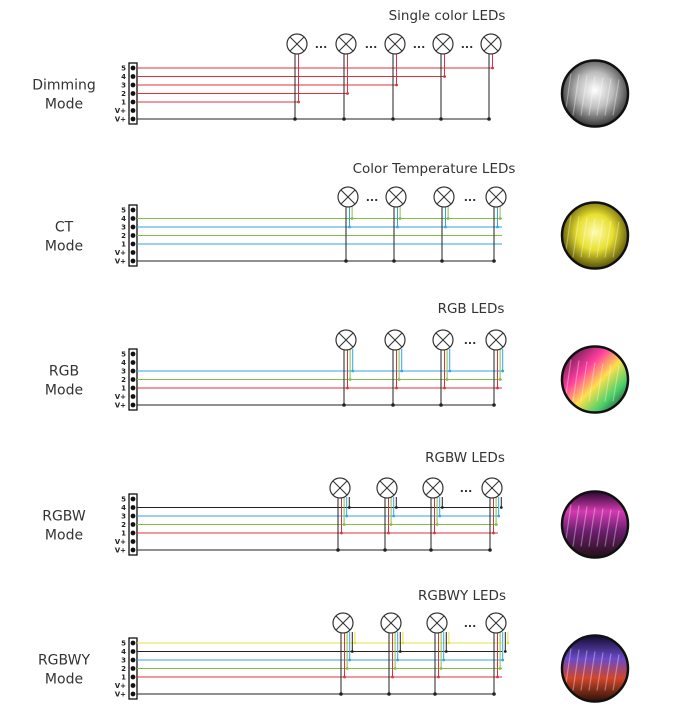  I want to click on building-photo-rgbwy, so click(595, 668).